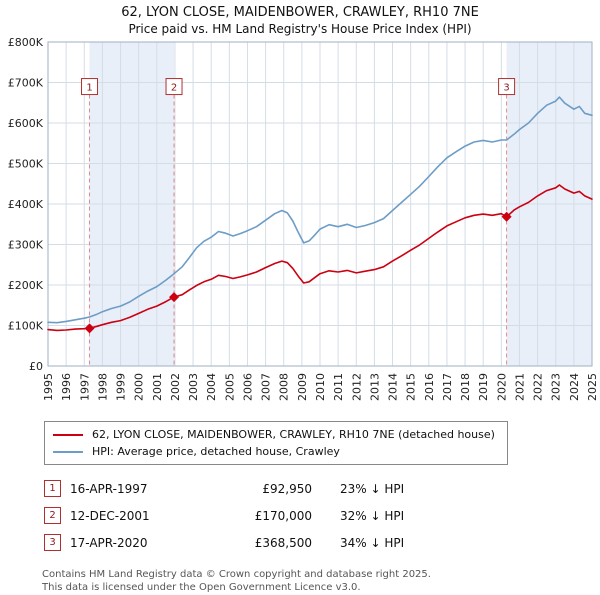 The image size is (600, 595). I want to click on sale-number: 2, so click(174, 88).